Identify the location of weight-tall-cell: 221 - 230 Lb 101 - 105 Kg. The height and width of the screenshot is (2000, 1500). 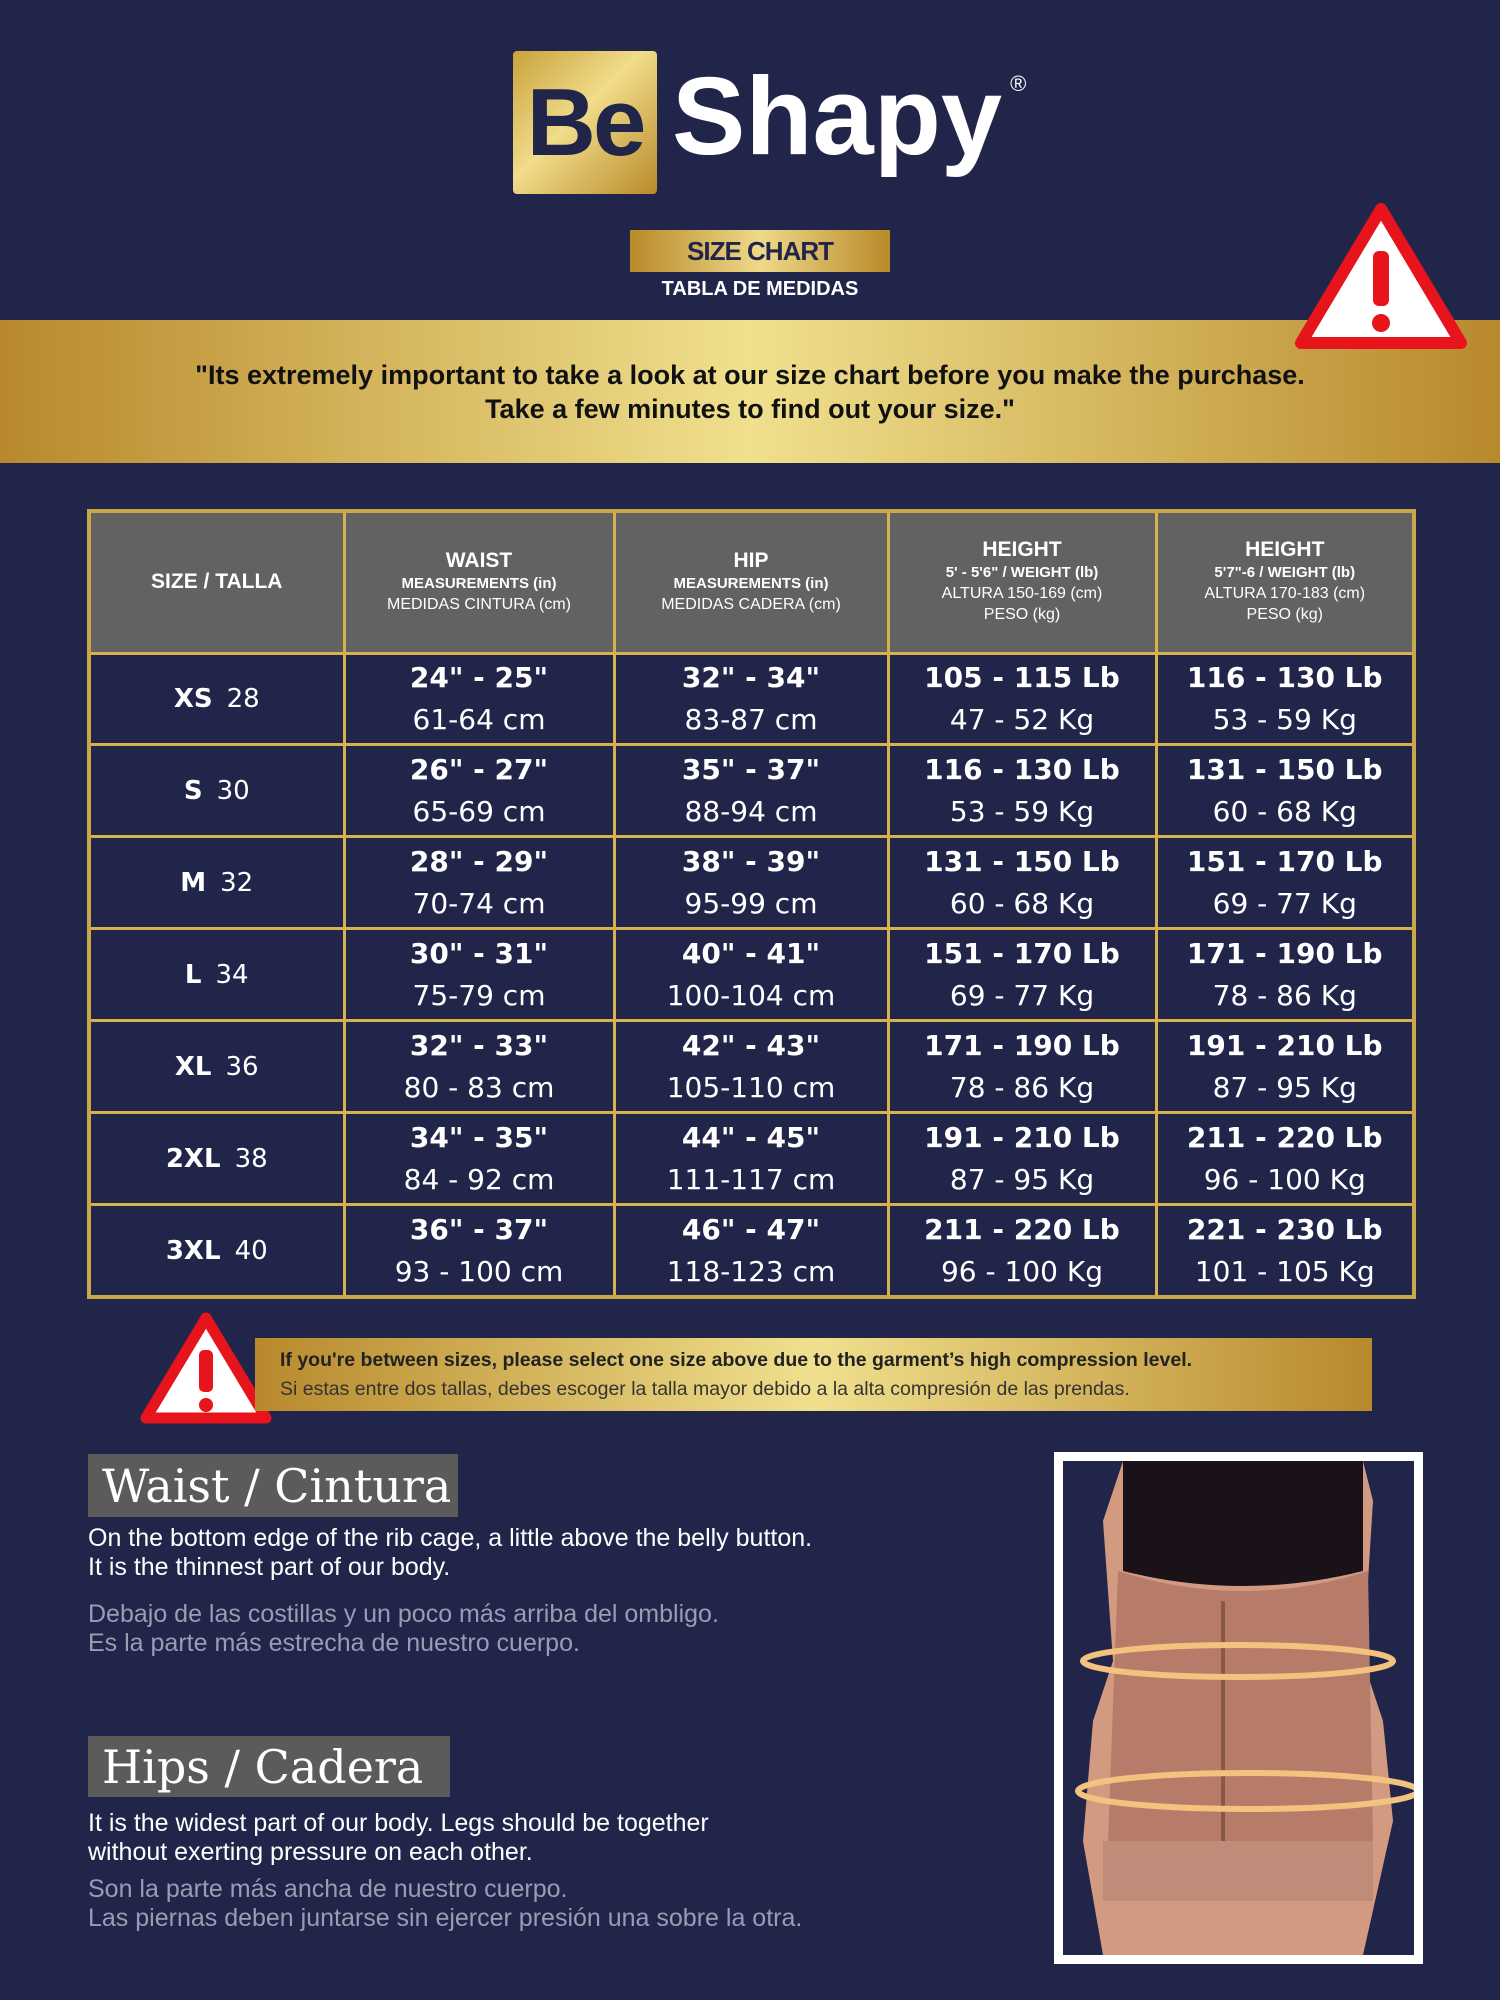
(1285, 1251).